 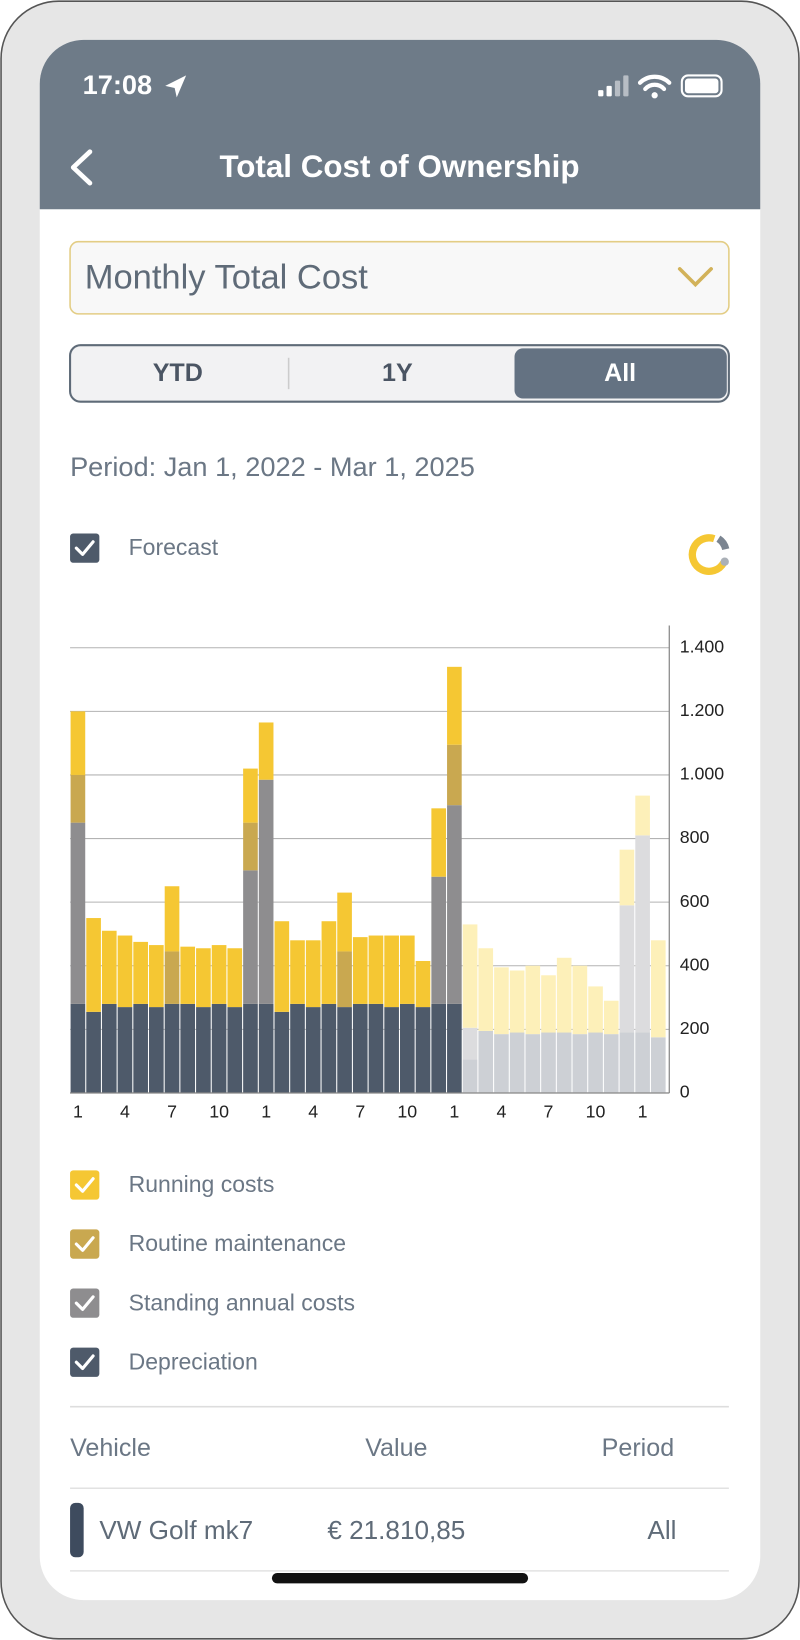 I want to click on loading-spinner, so click(x=709, y=554).